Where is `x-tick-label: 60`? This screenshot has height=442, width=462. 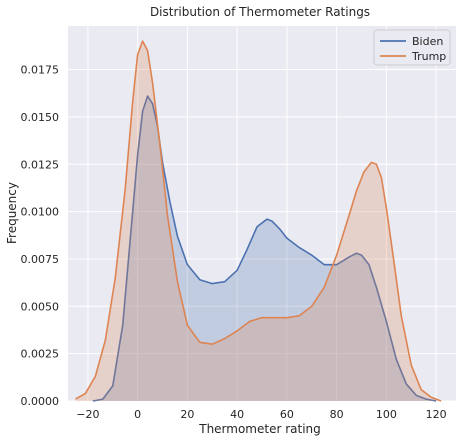 x-tick-label: 60 is located at coordinates (287, 414).